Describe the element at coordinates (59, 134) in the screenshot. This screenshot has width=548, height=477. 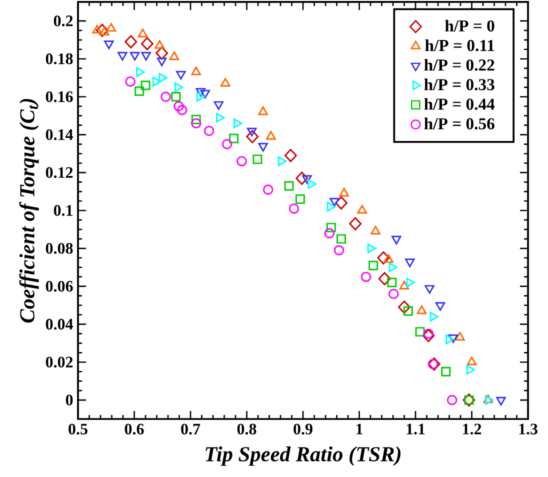
I see `y-tick-label: 0.14` at that location.